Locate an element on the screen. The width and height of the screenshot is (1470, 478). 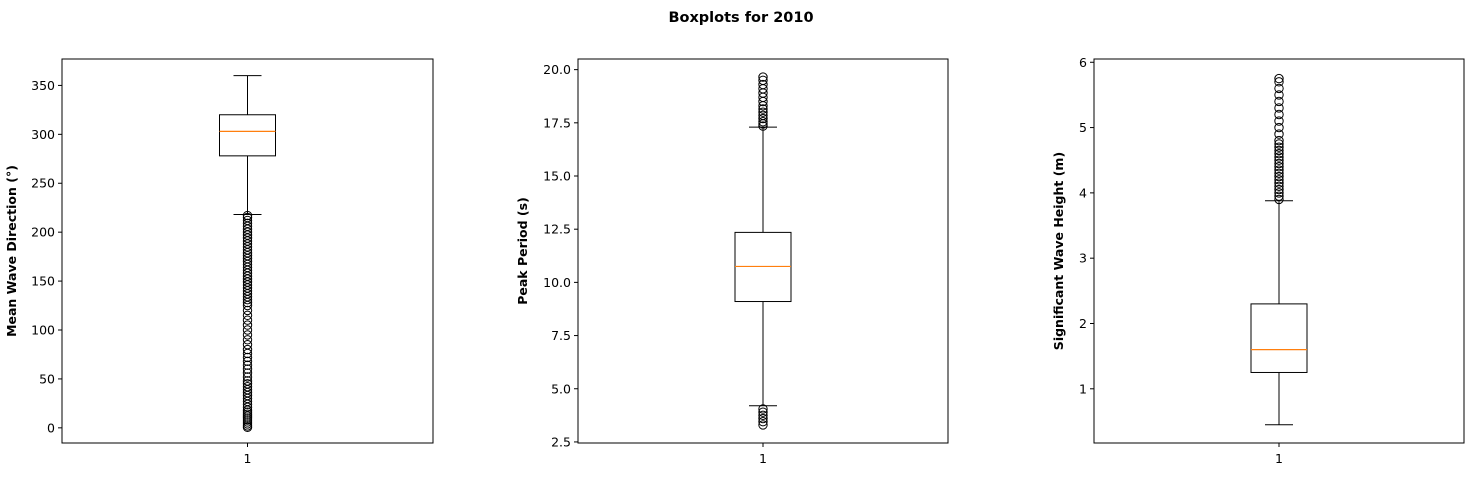
y-tick-label: 17.5 is located at coordinates (557, 122).